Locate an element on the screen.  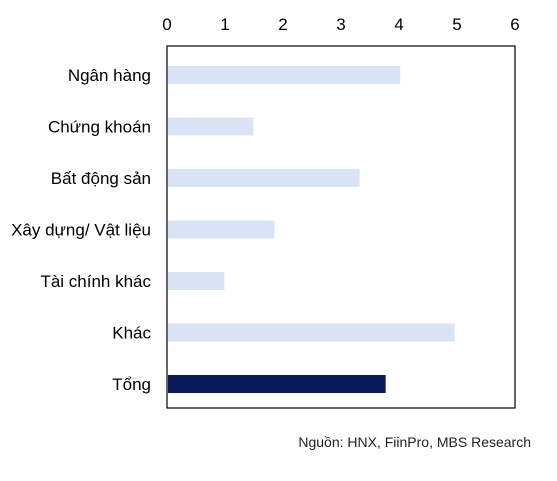
category-label: Ngân hàng is located at coordinates (109, 75).